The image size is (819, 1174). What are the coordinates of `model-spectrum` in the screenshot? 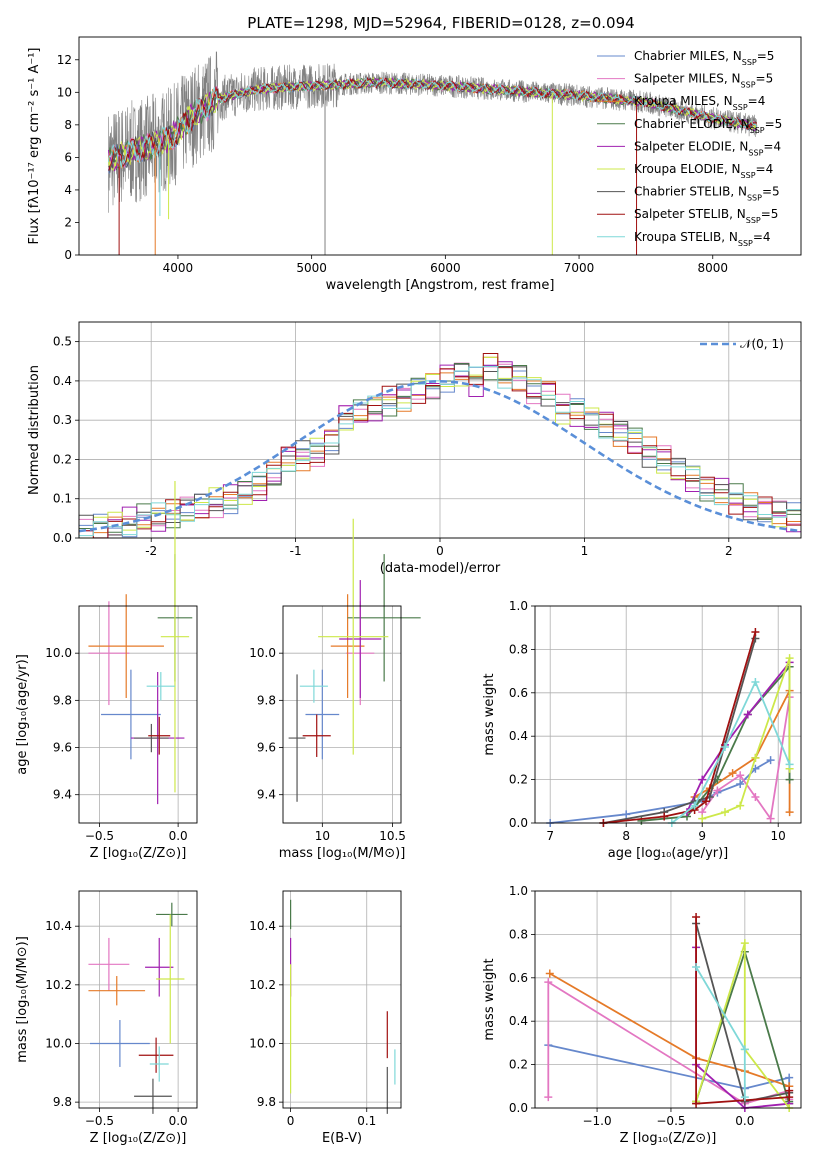 It's located at (433, 124).